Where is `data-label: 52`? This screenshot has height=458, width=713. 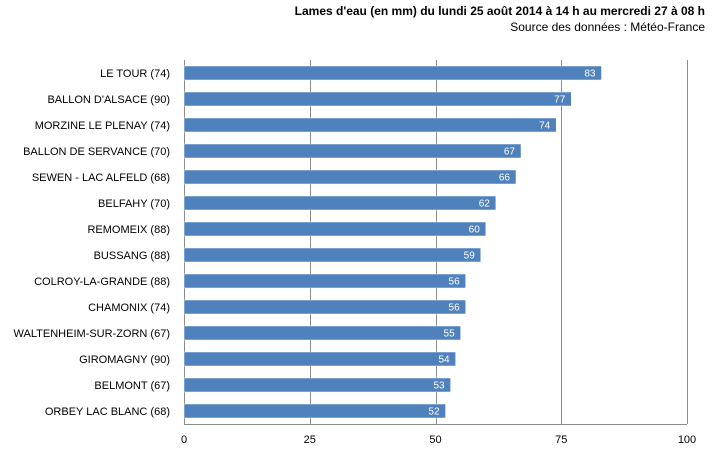 data-label: 52 is located at coordinates (434, 412).